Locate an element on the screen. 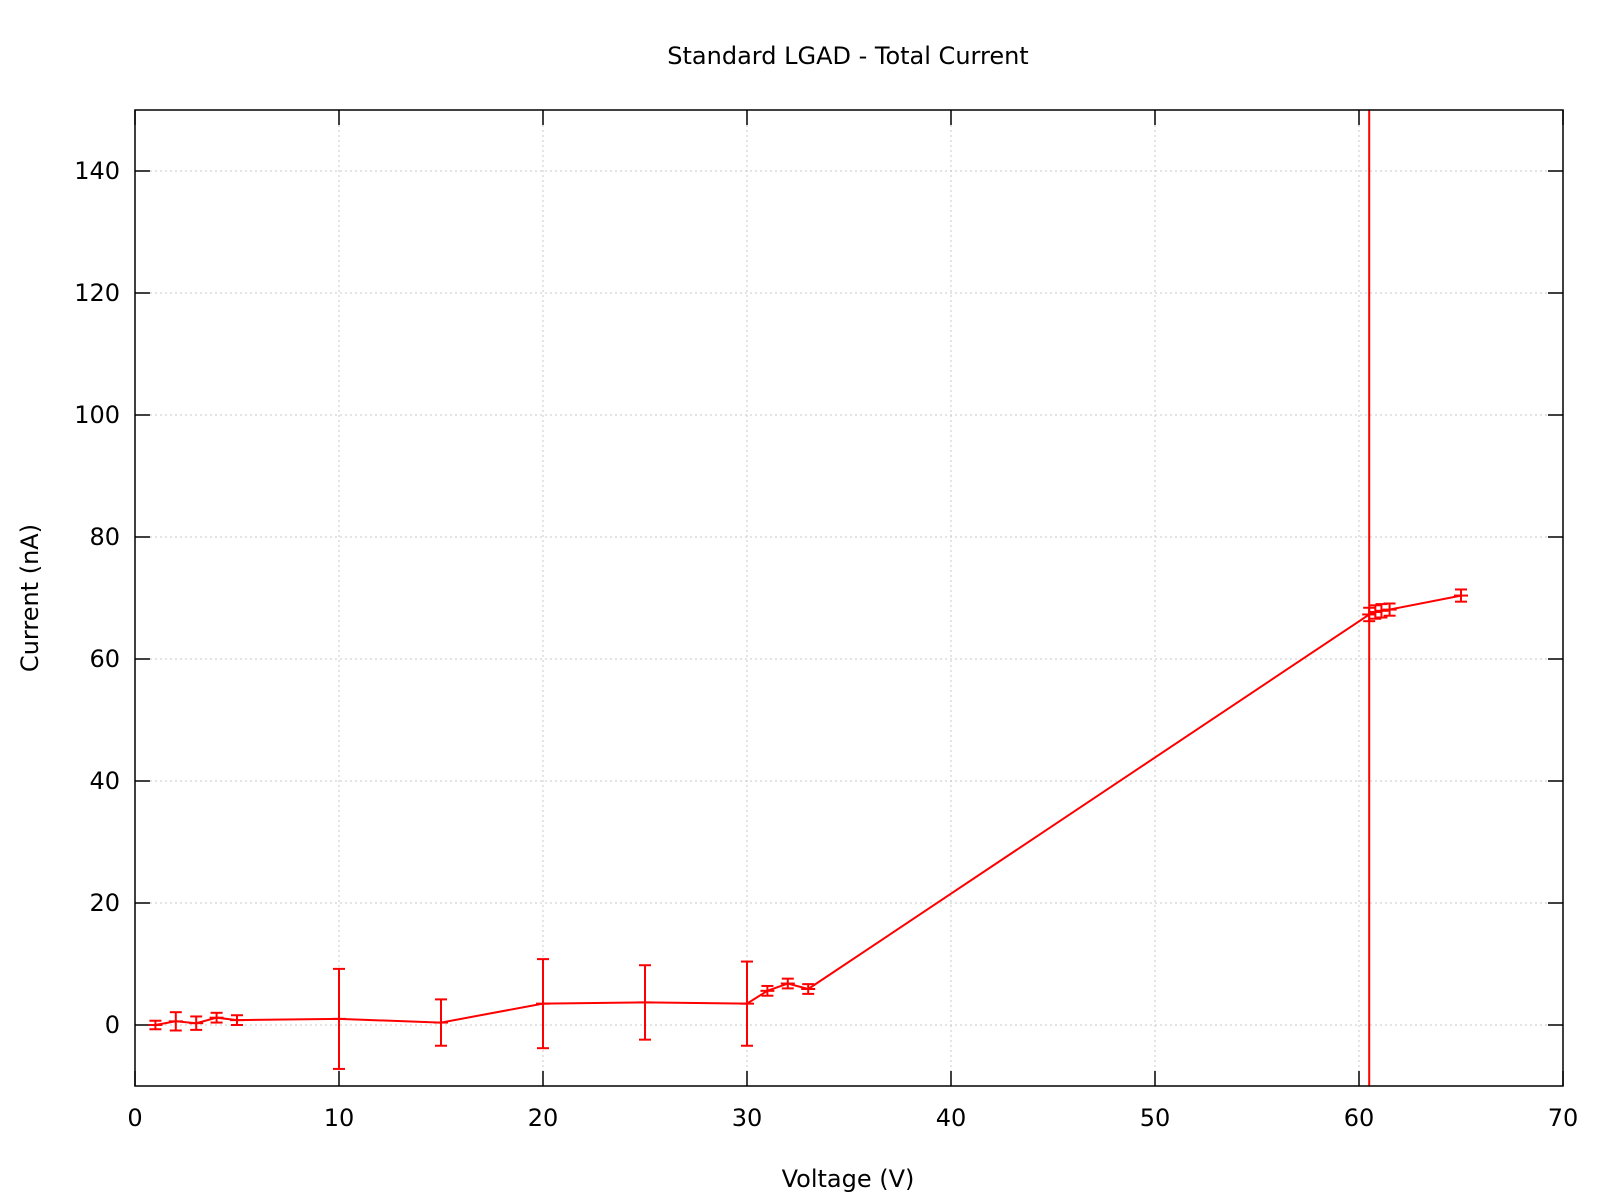  x-tick-label: 20 is located at coordinates (543, 1118).